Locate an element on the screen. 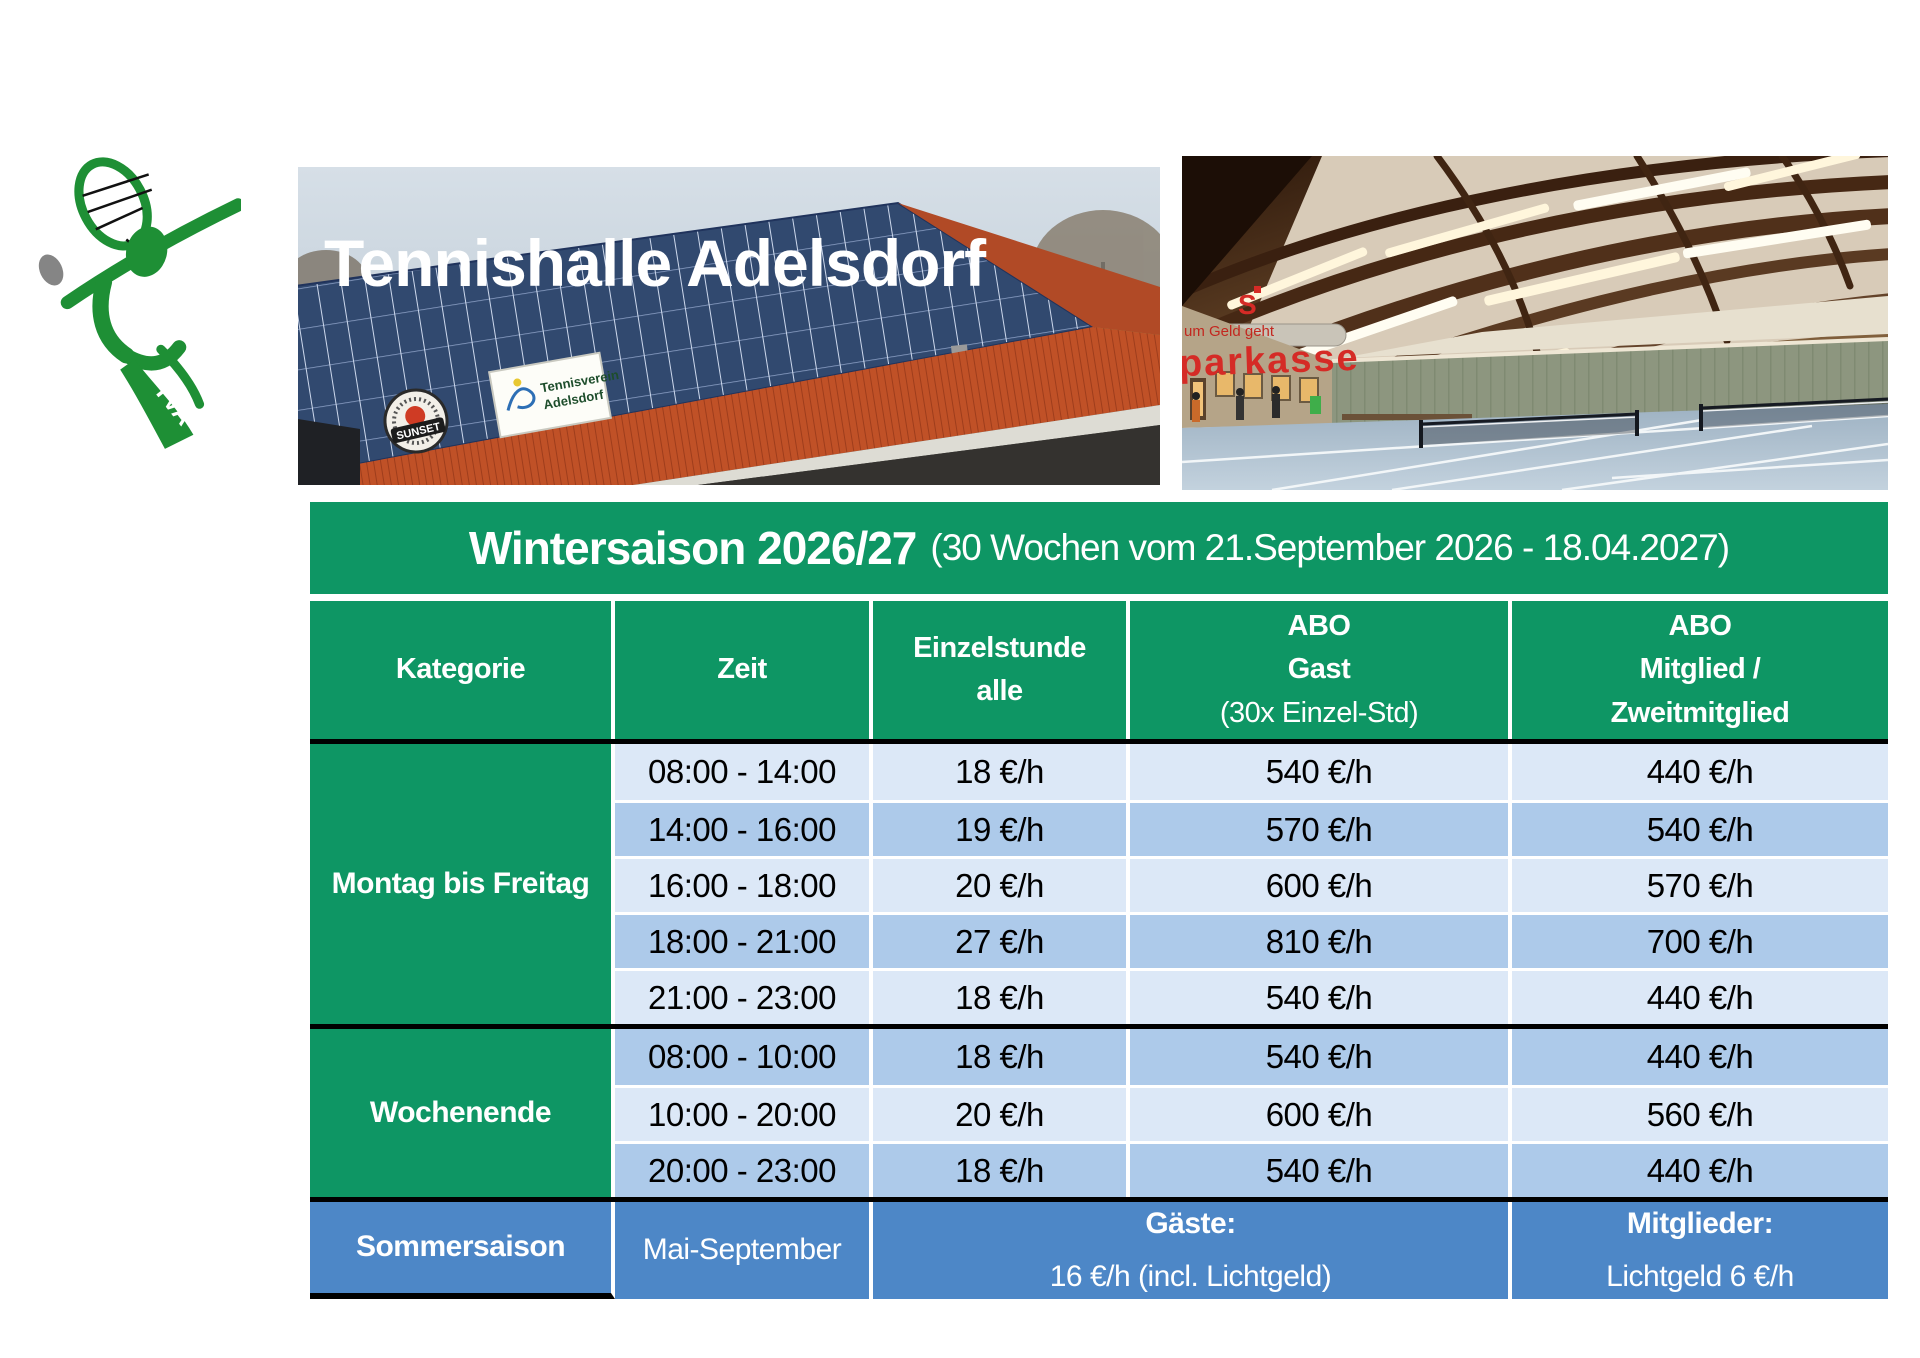 The height and width of the screenshot is (1358, 1920). header-abo-mitglied: ABO Mitglied / Zweitmitglied is located at coordinates (1700, 670).